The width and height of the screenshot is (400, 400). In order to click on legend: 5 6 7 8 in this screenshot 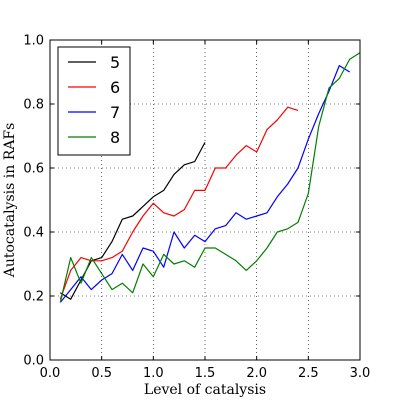, I will do `click(94, 101)`.